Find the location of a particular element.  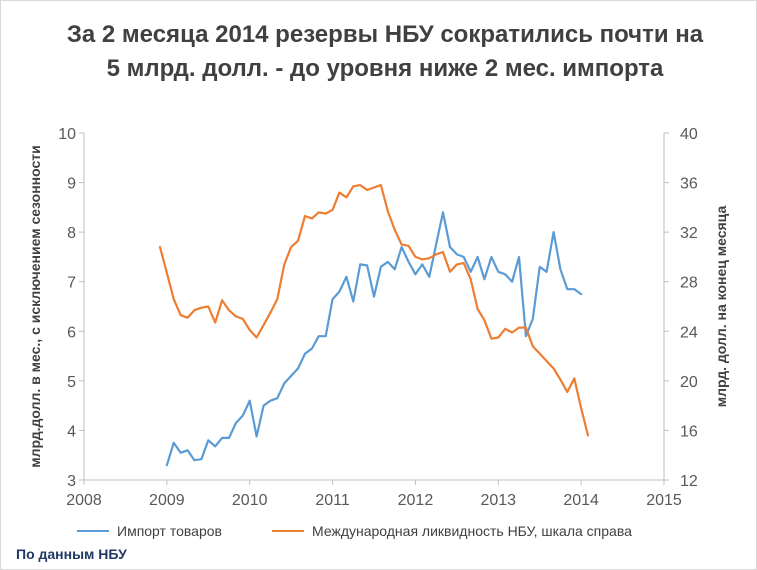

y-tick-label-left: 7 is located at coordinates (71, 283).